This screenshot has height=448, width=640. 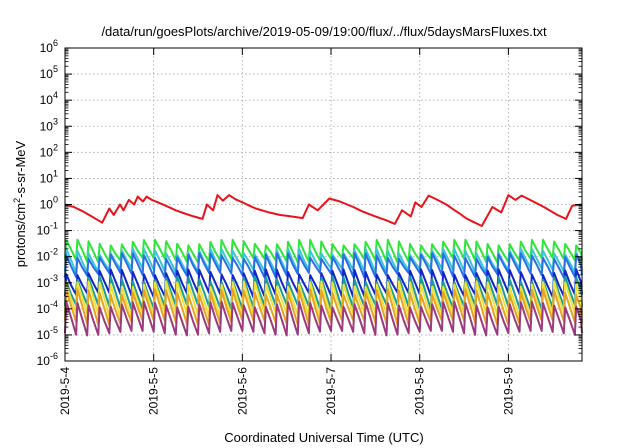 What do you see at coordinates (49, 98) in the screenshot?
I see `y-tick-label: 10⁴` at bounding box center [49, 98].